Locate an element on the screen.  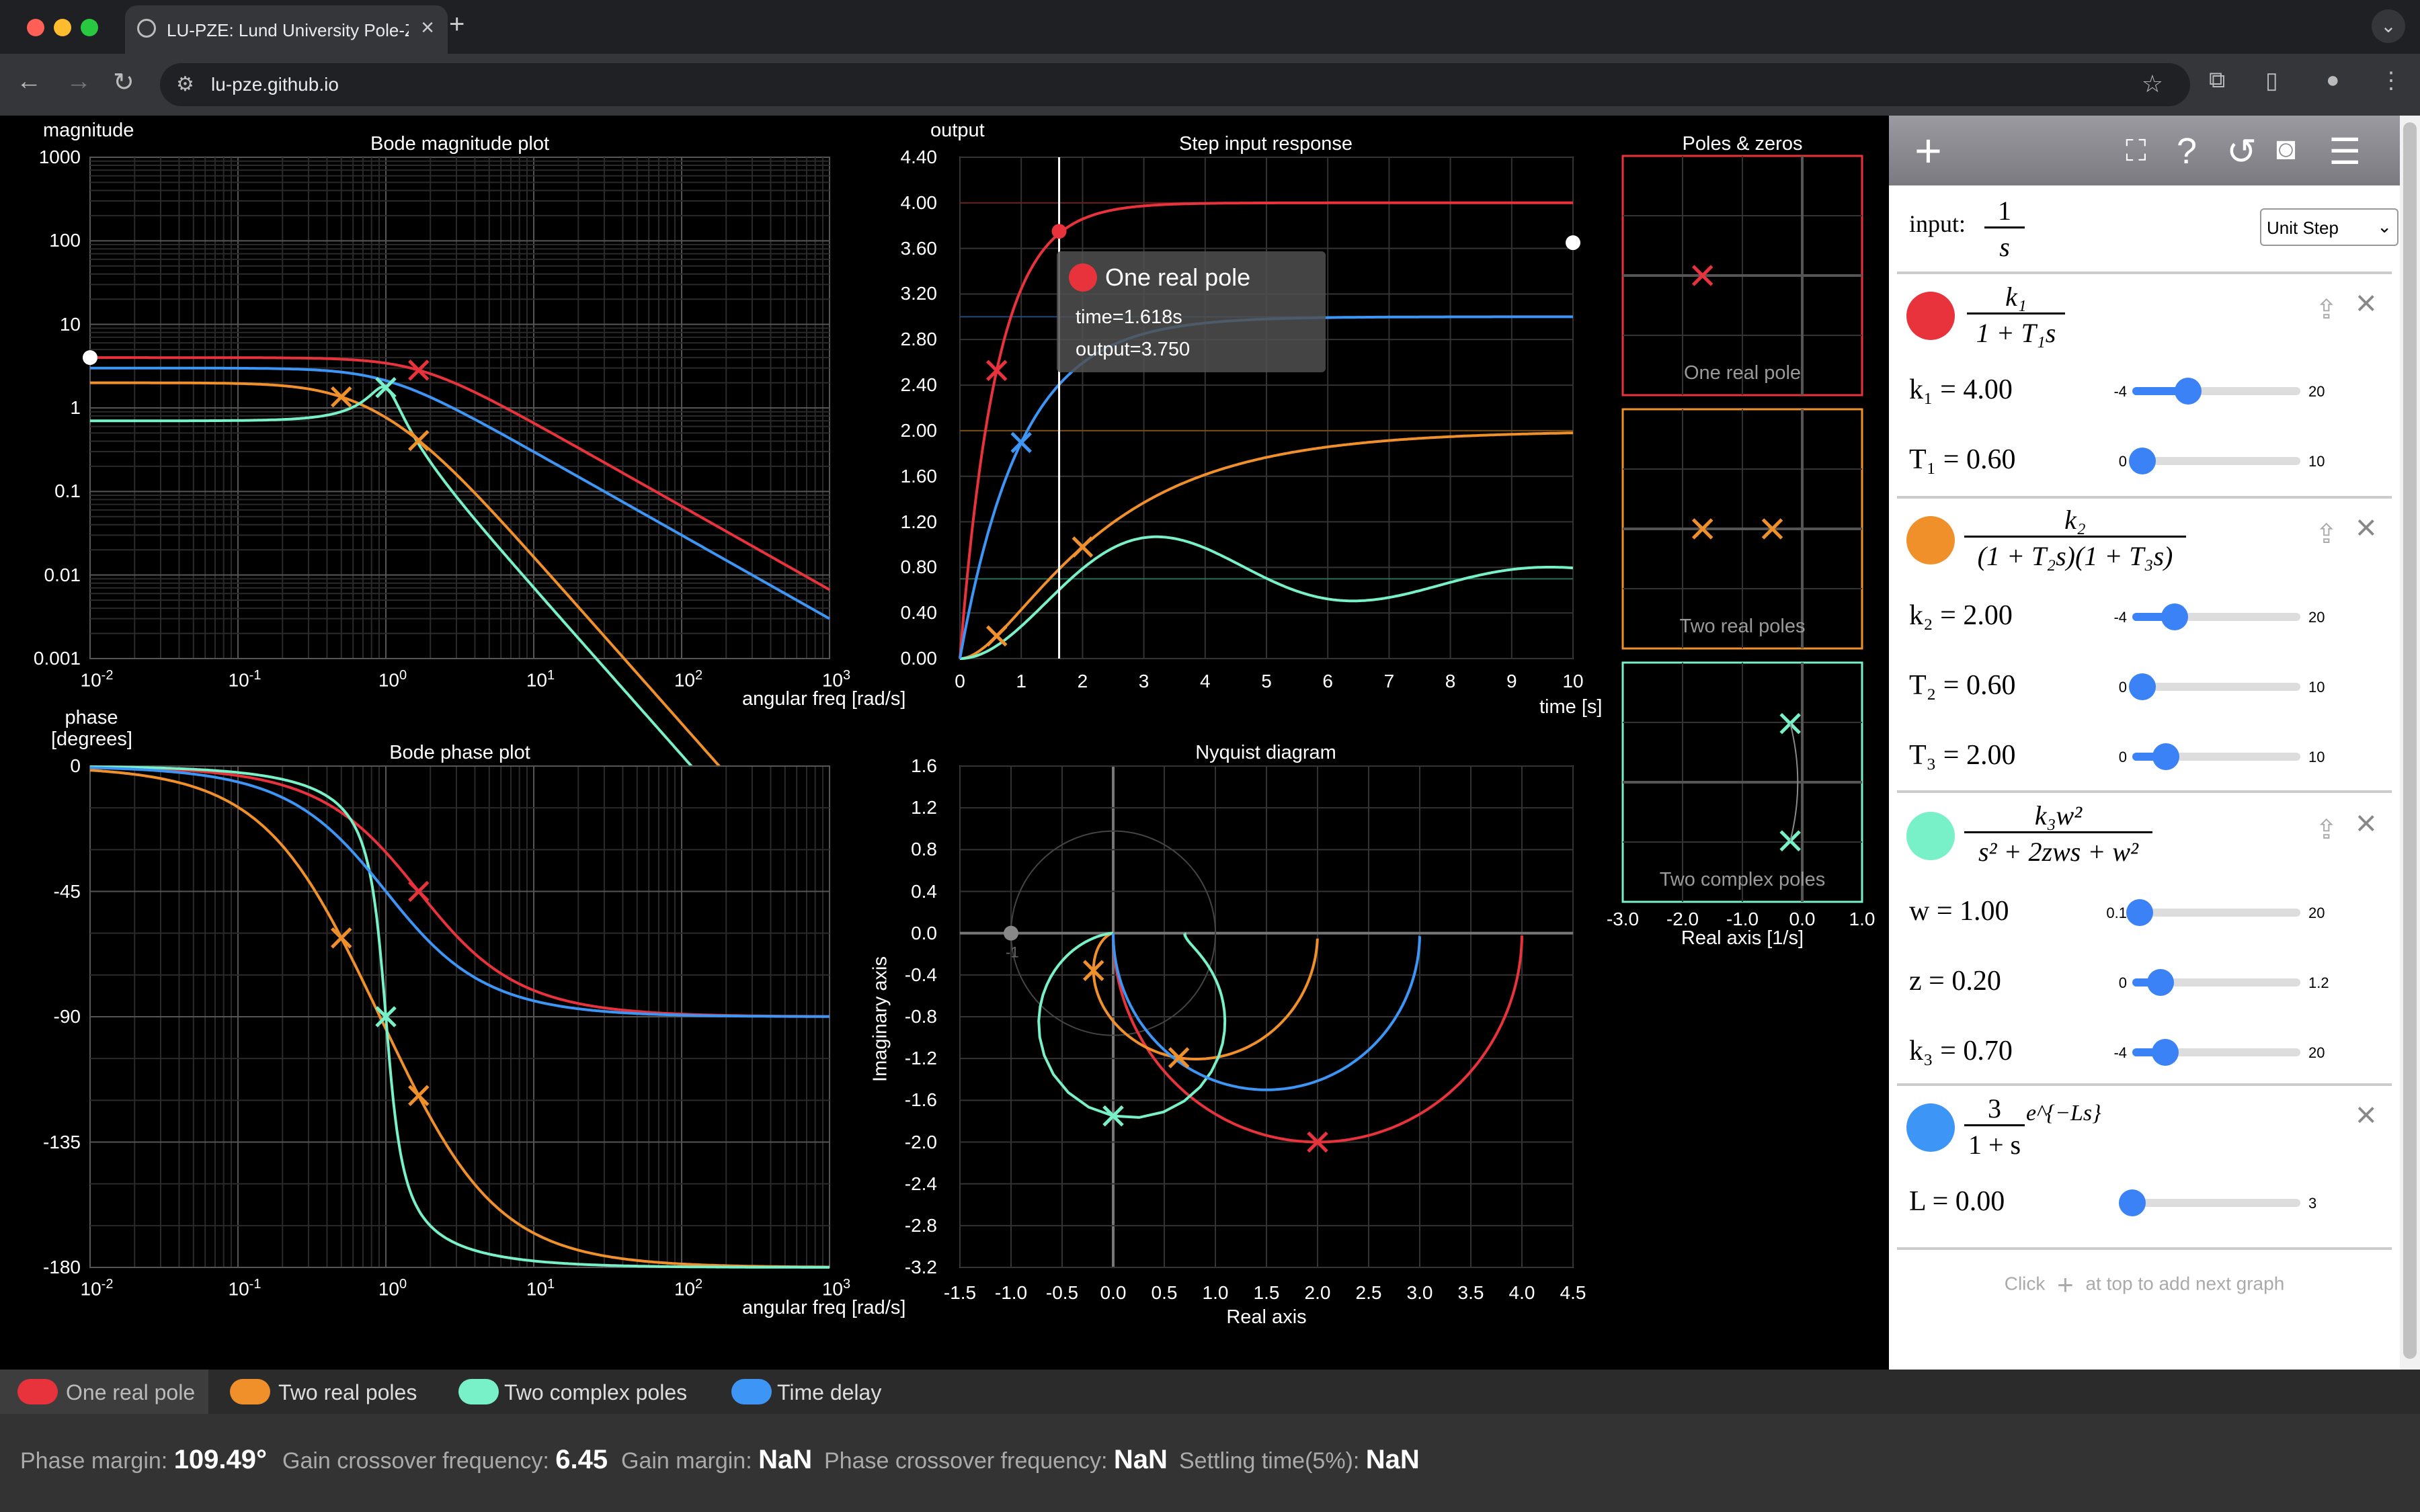
bookmark-star-icon: ☆ is located at coordinates (2152, 83).